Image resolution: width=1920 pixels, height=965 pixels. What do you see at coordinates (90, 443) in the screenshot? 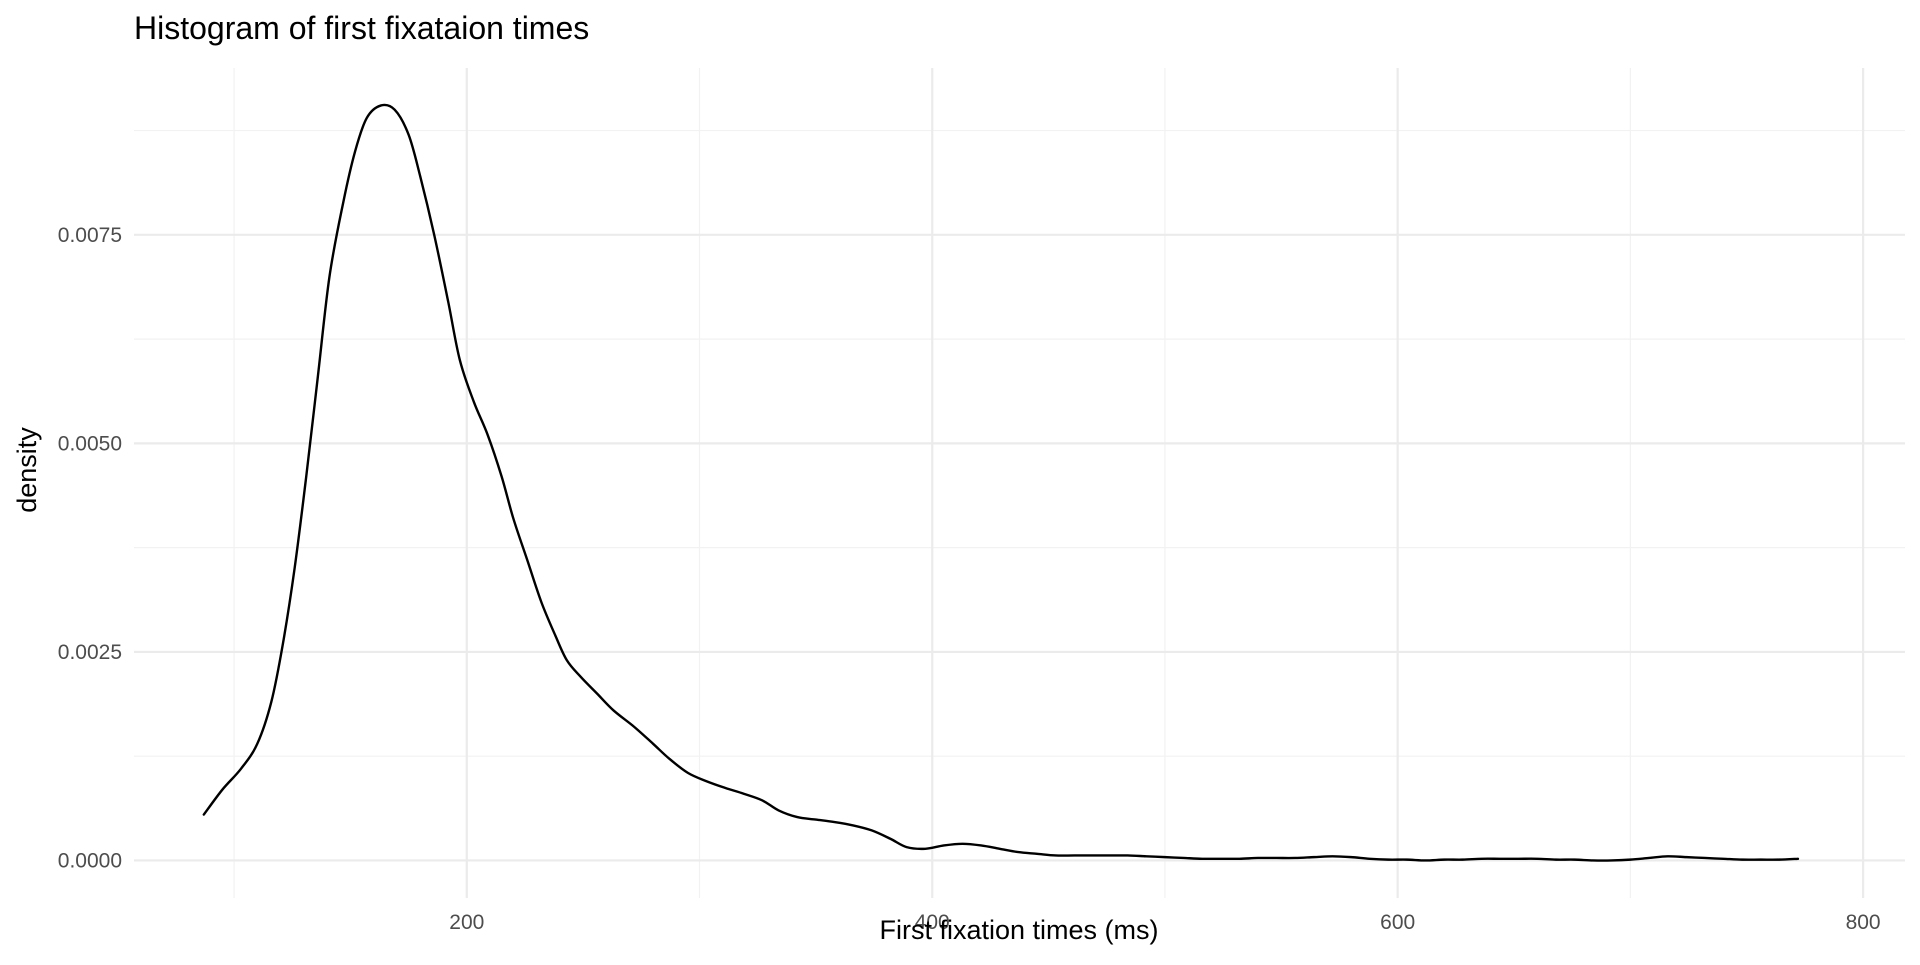
I see `y-tick-label: 0.0050` at bounding box center [90, 443].